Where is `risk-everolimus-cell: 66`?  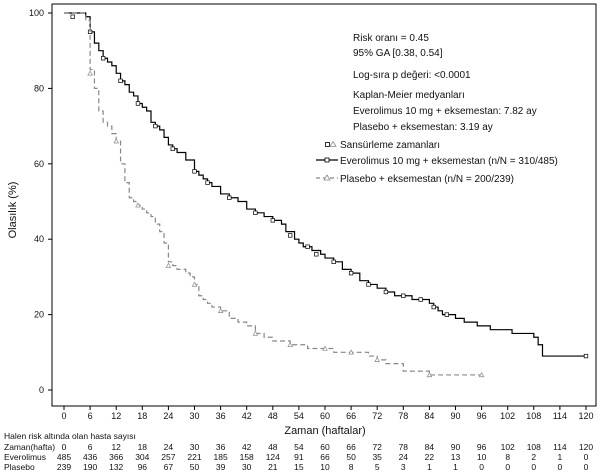
risk-everolimus-cell: 66 is located at coordinates (325, 457).